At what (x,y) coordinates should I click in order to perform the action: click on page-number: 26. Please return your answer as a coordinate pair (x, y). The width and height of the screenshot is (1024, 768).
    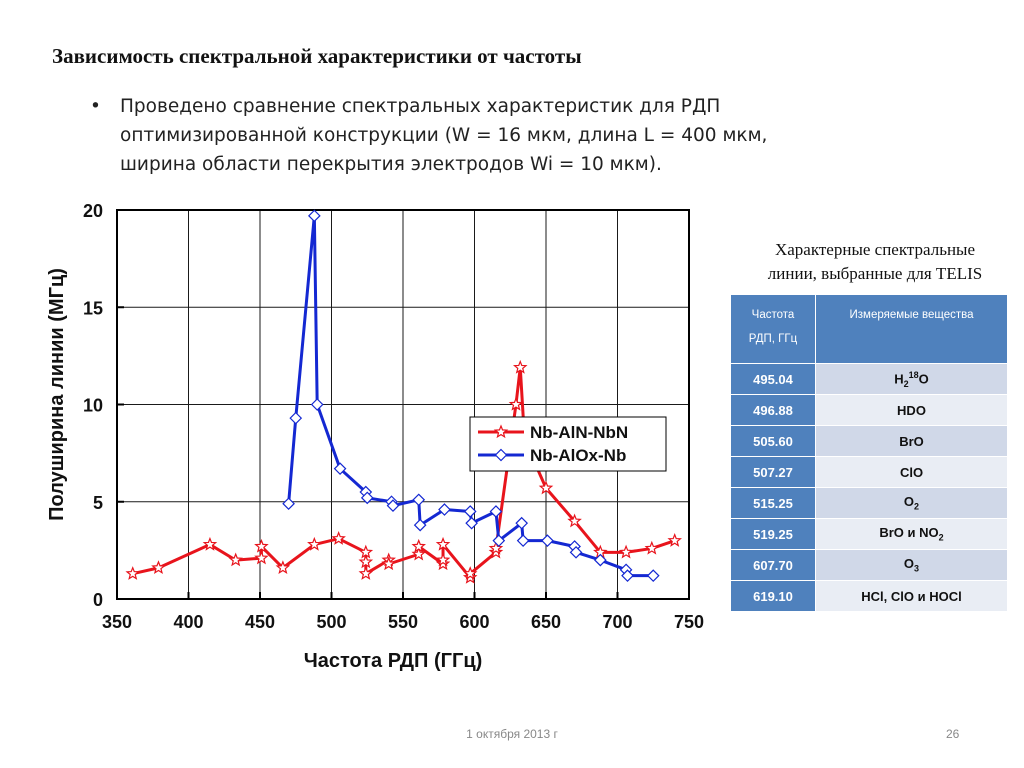
    Looking at the image, I should click on (953, 734).